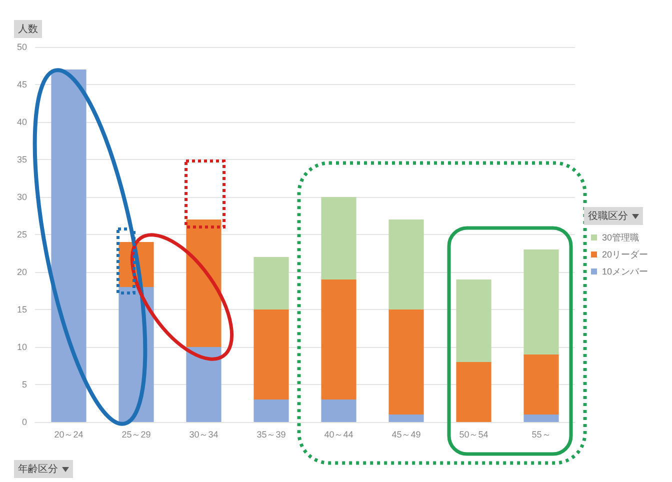 The width and height of the screenshot is (672, 482). What do you see at coordinates (21, 347) in the screenshot?
I see `y-tick-label: 10` at bounding box center [21, 347].